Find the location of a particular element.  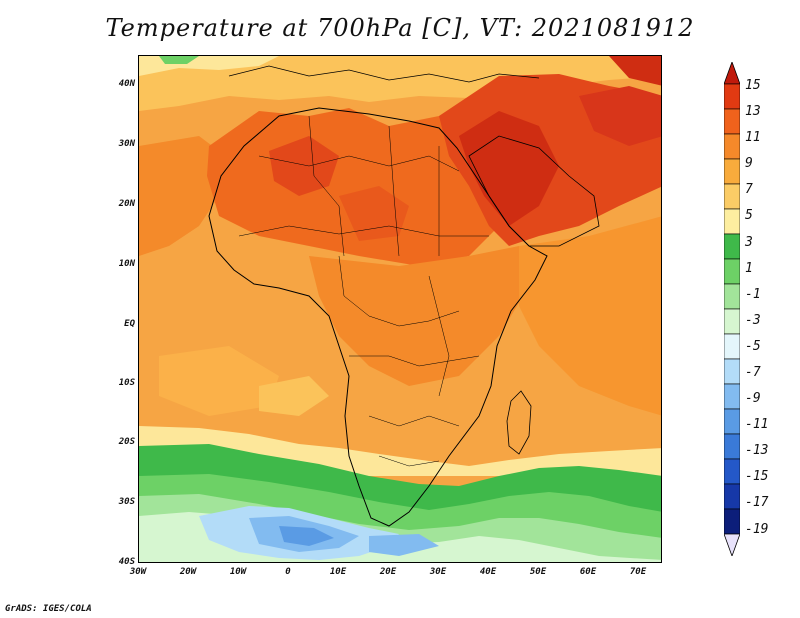

colorbar-label: -13 is located at coordinates (757, 450).